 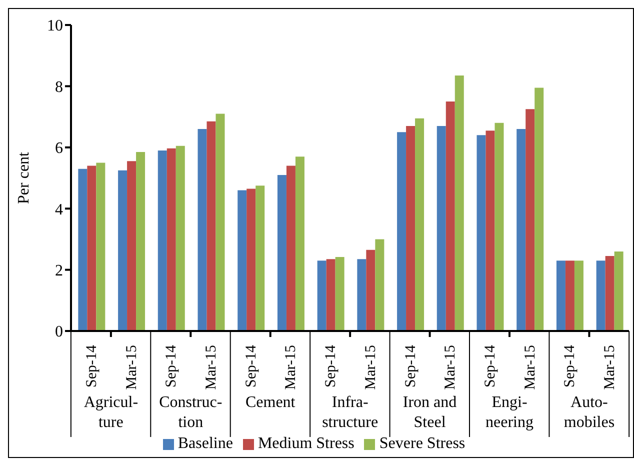 I want to click on text: Agricul- ture, so click(x=111, y=412).